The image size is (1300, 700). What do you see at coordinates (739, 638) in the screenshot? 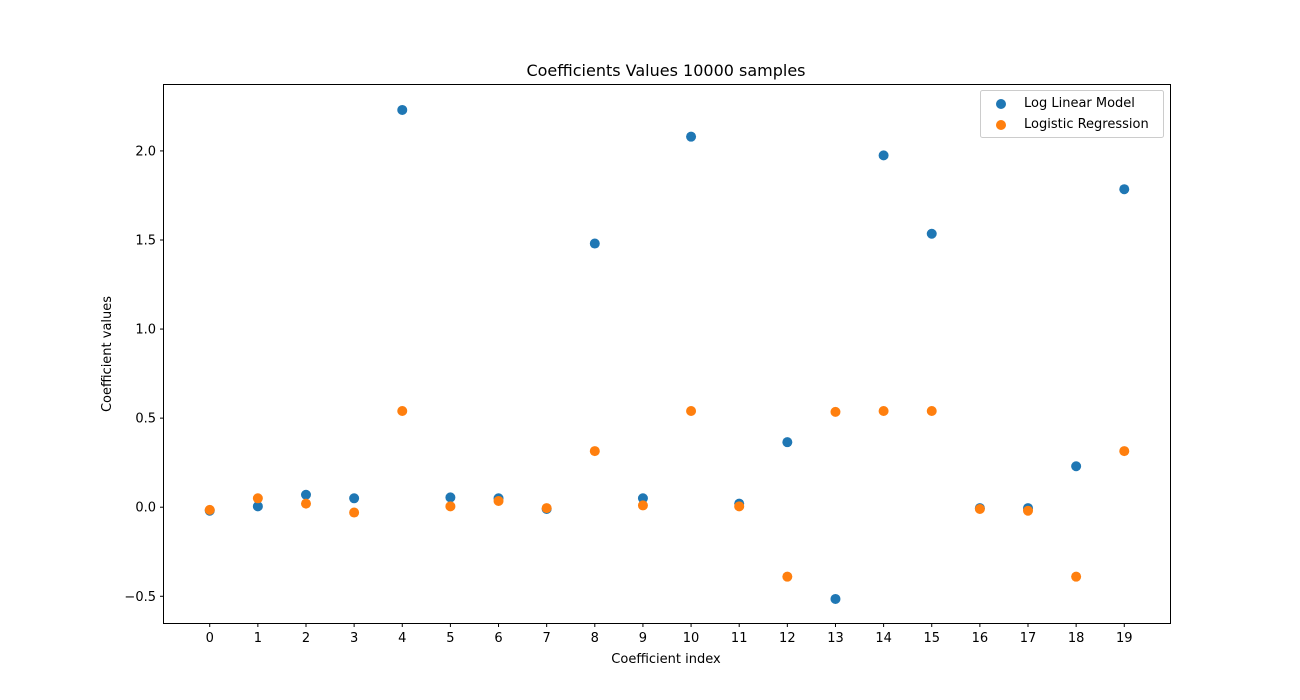
I see `x-tick-label: 11` at bounding box center [739, 638].